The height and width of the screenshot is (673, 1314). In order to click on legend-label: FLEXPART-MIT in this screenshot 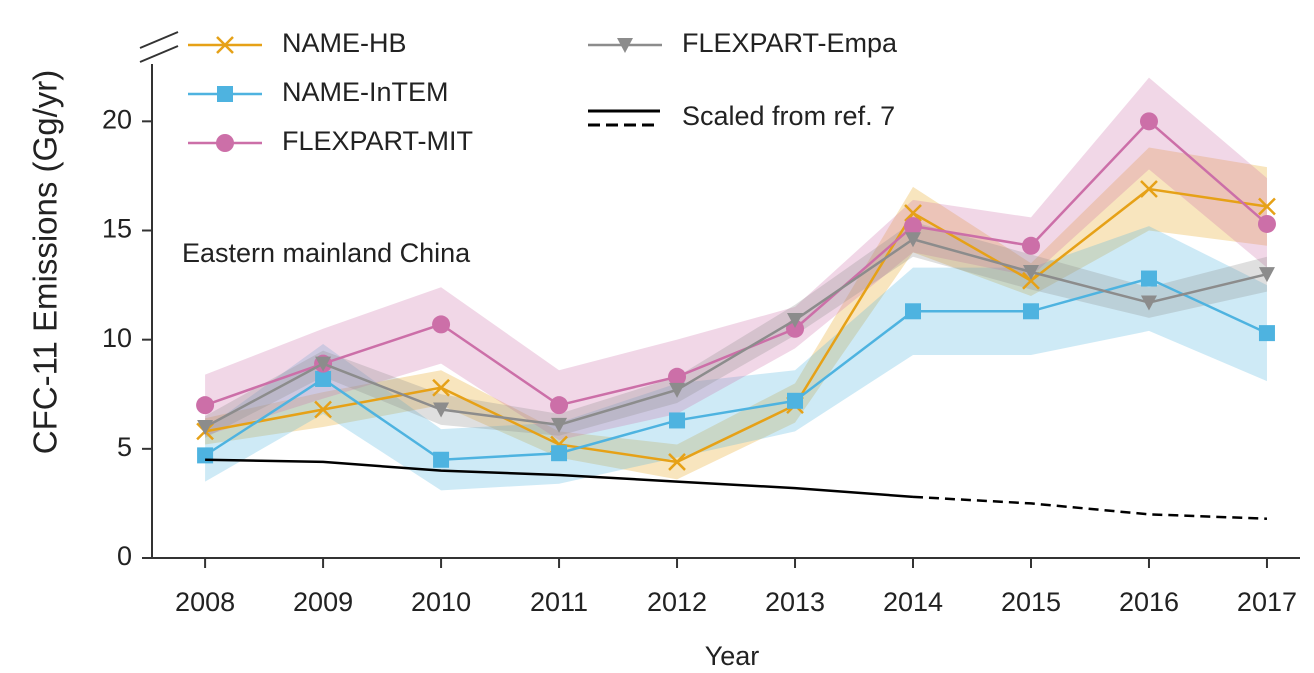, I will do `click(377, 141)`.